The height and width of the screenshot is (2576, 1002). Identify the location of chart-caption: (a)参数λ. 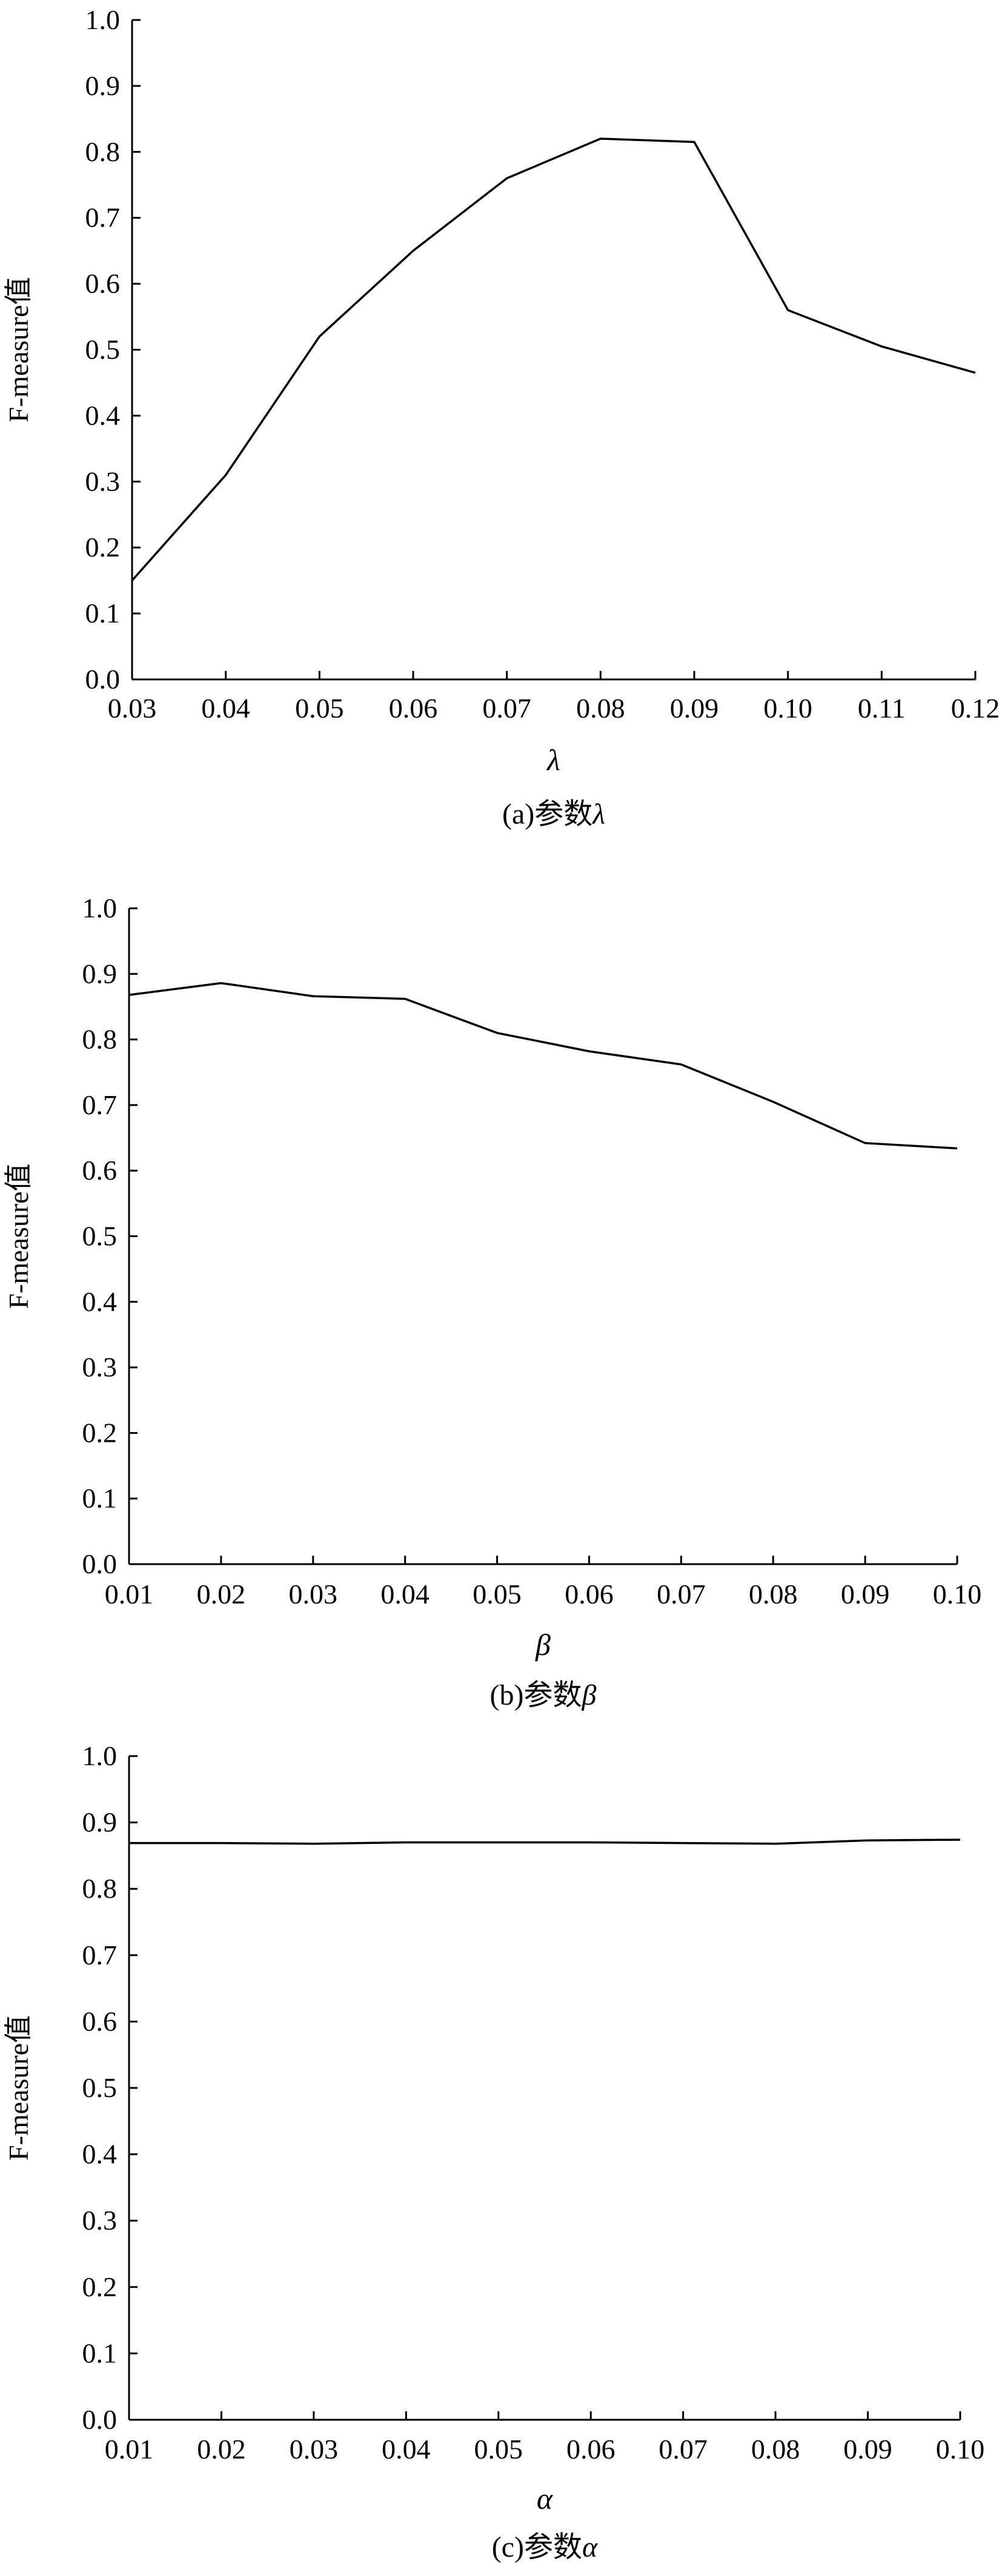
(553, 814).